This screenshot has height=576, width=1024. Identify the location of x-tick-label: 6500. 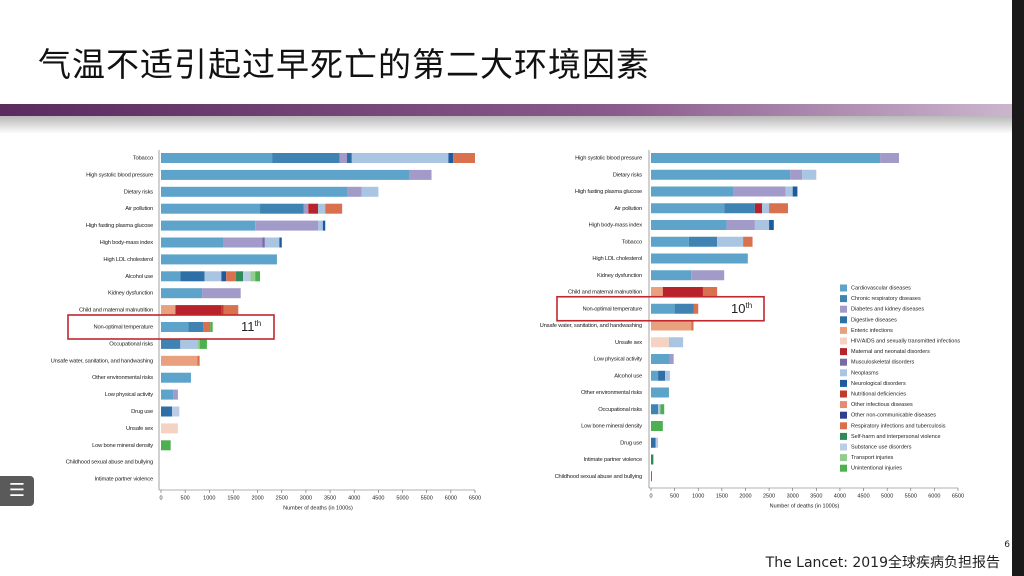
(958, 496).